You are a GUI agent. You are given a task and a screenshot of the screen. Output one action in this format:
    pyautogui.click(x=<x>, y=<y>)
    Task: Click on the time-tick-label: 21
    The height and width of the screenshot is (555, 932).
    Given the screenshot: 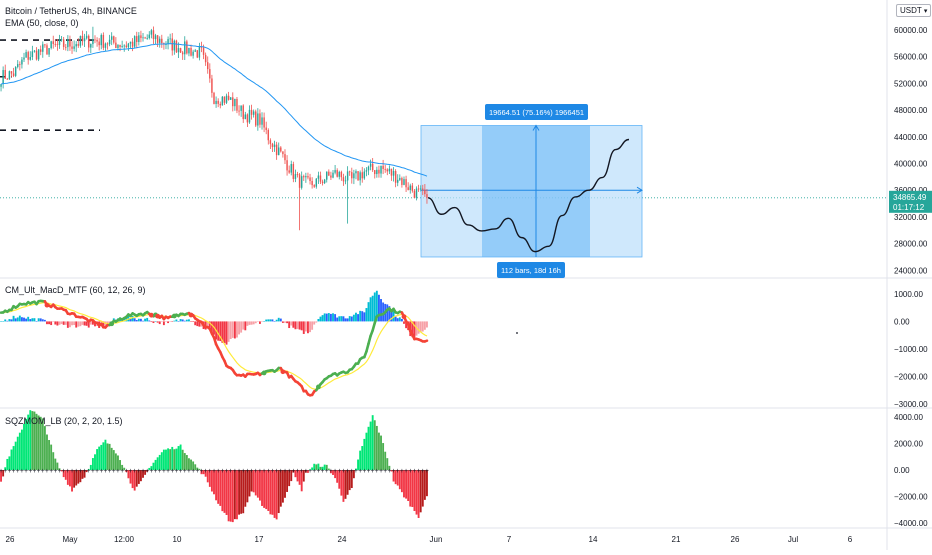 What is the action you would take?
    pyautogui.click(x=676, y=539)
    